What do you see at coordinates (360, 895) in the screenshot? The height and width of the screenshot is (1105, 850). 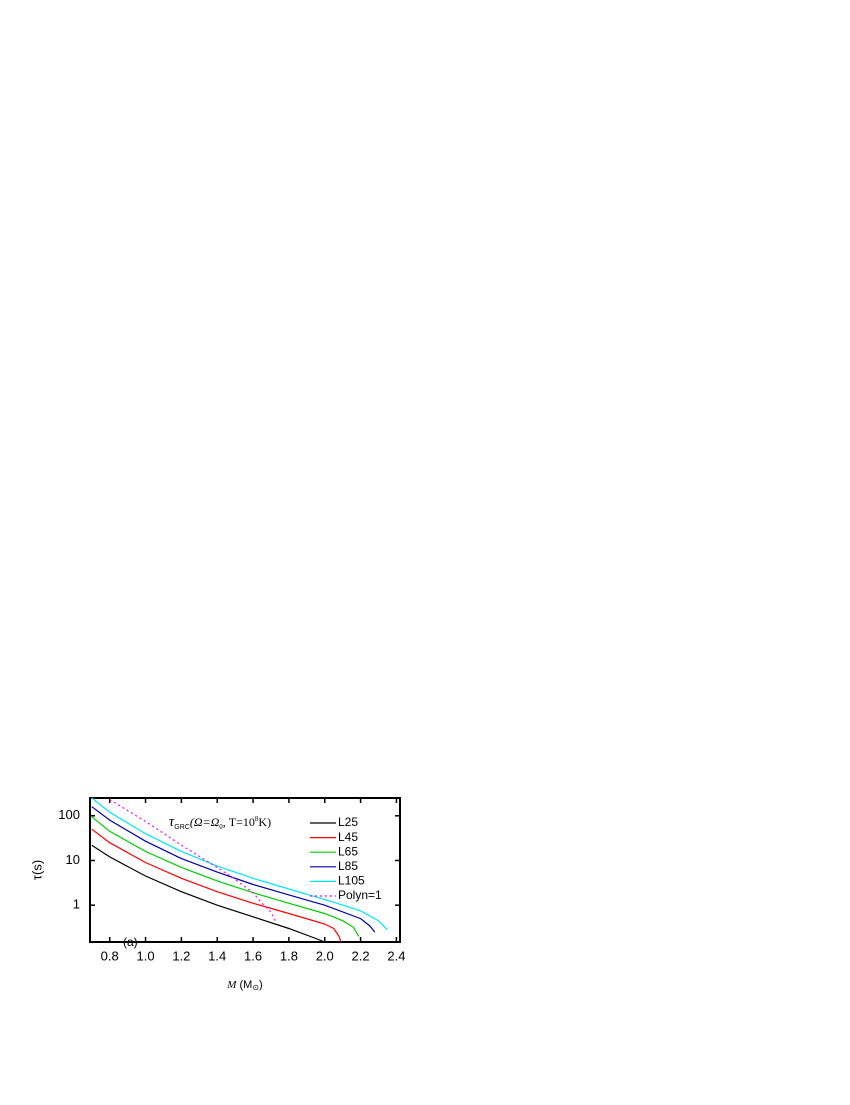 I see `legend-label: Polyn=1` at bounding box center [360, 895].